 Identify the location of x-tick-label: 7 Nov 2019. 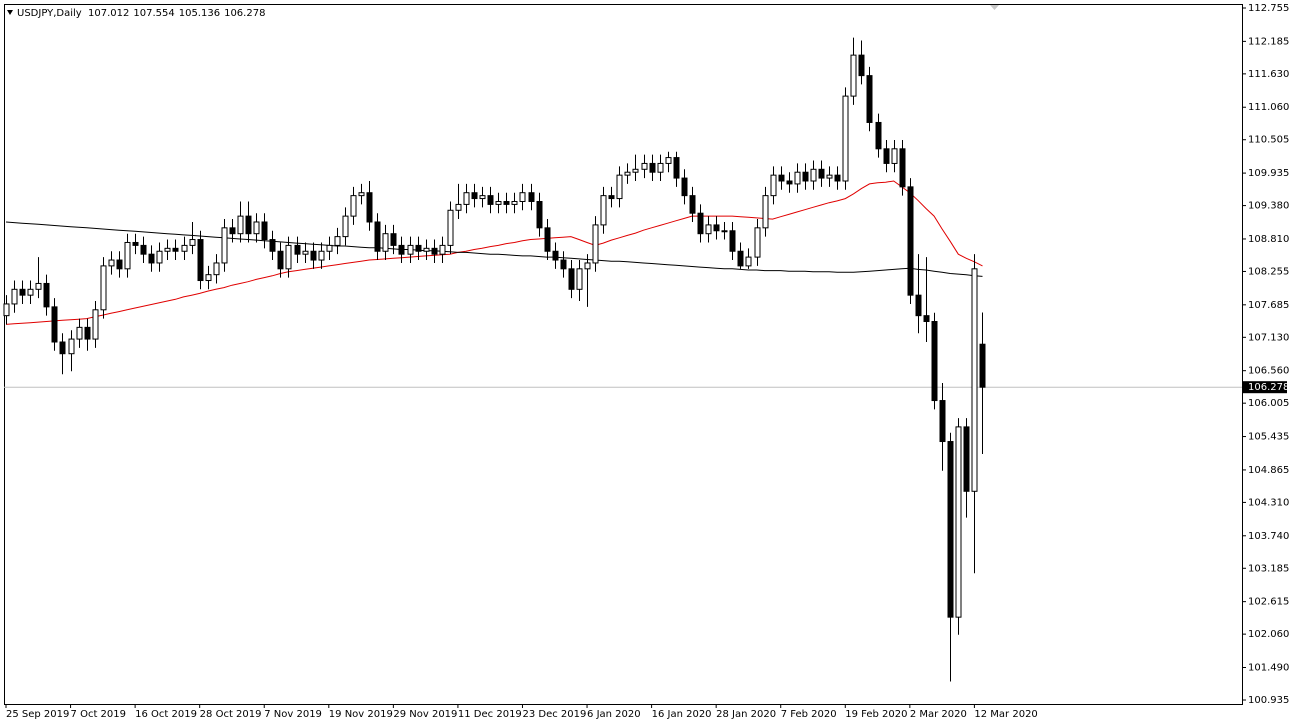
(293, 714).